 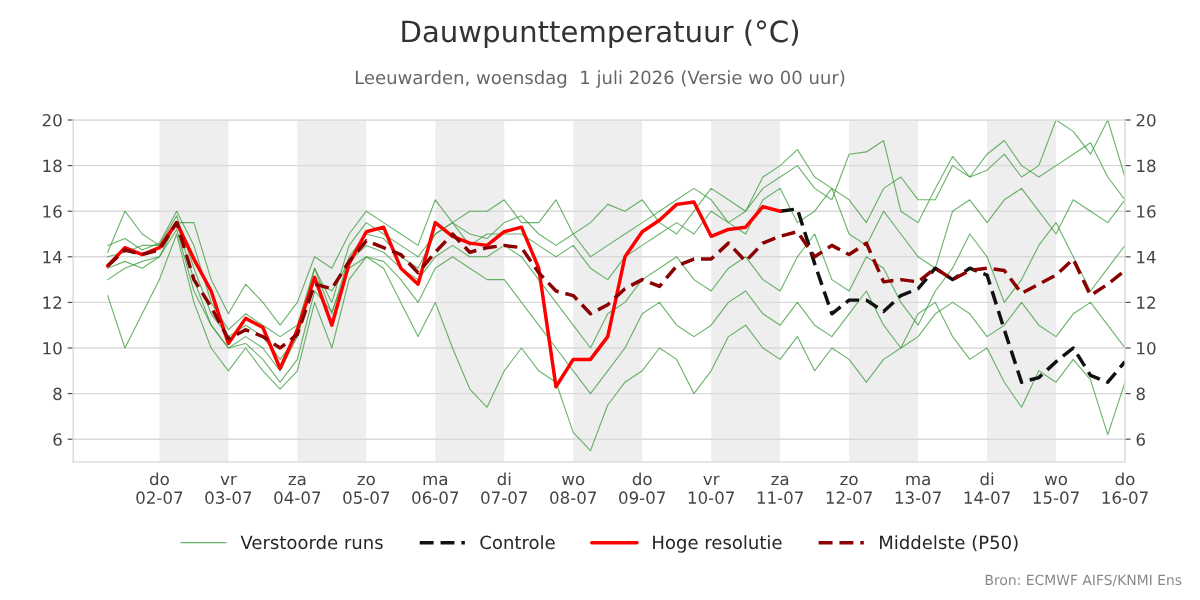 I want to click on x-tick-label: wo 15-07, so click(x=1056, y=489).